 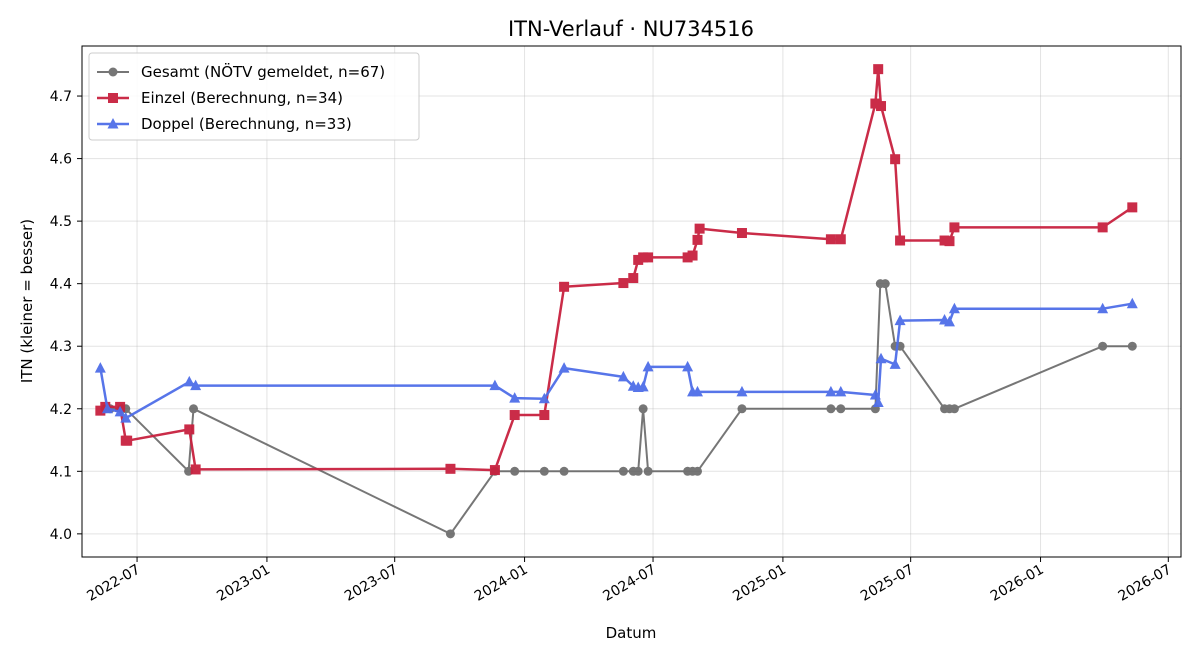 What do you see at coordinates (61, 160) in the screenshot?
I see `y-tick-label: 4.6` at bounding box center [61, 160].